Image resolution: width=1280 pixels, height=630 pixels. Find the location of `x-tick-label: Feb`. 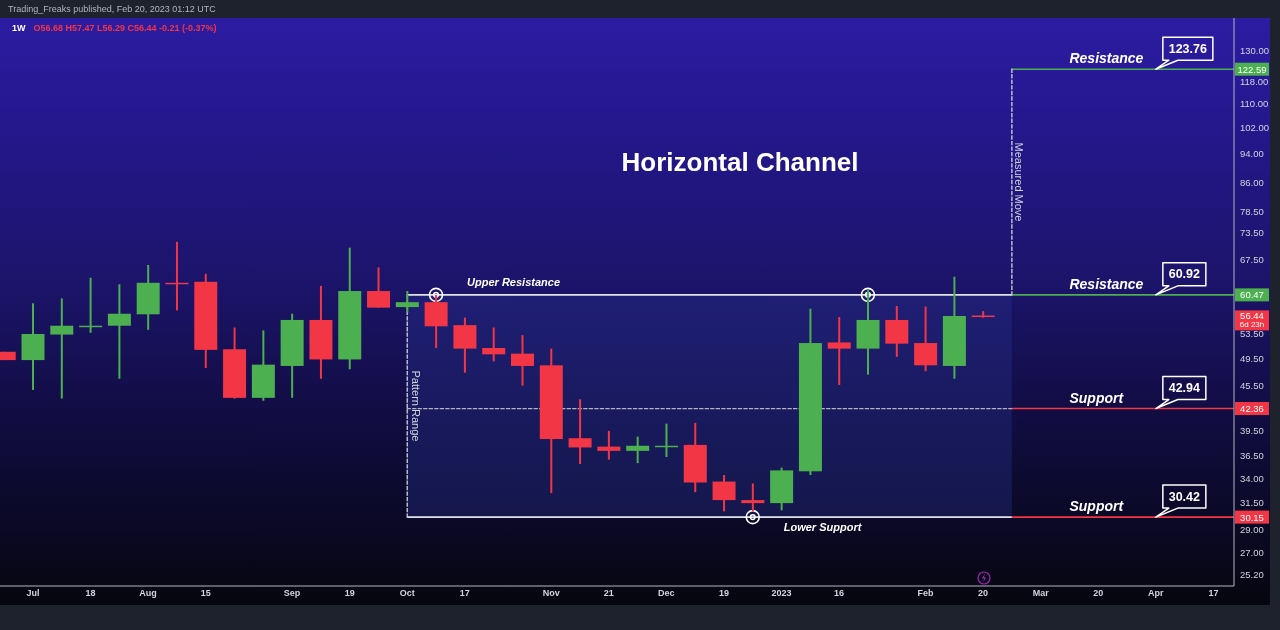

x-tick-label: Feb is located at coordinates (925, 593).